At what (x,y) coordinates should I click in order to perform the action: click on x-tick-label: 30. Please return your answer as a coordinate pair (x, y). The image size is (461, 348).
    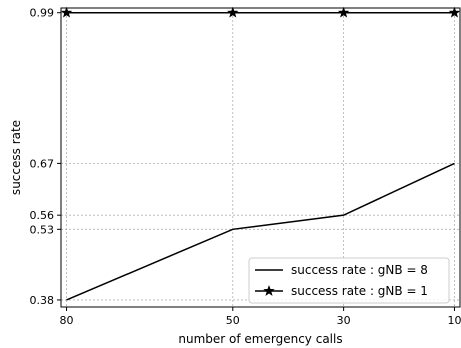
    Looking at the image, I should click on (344, 320).